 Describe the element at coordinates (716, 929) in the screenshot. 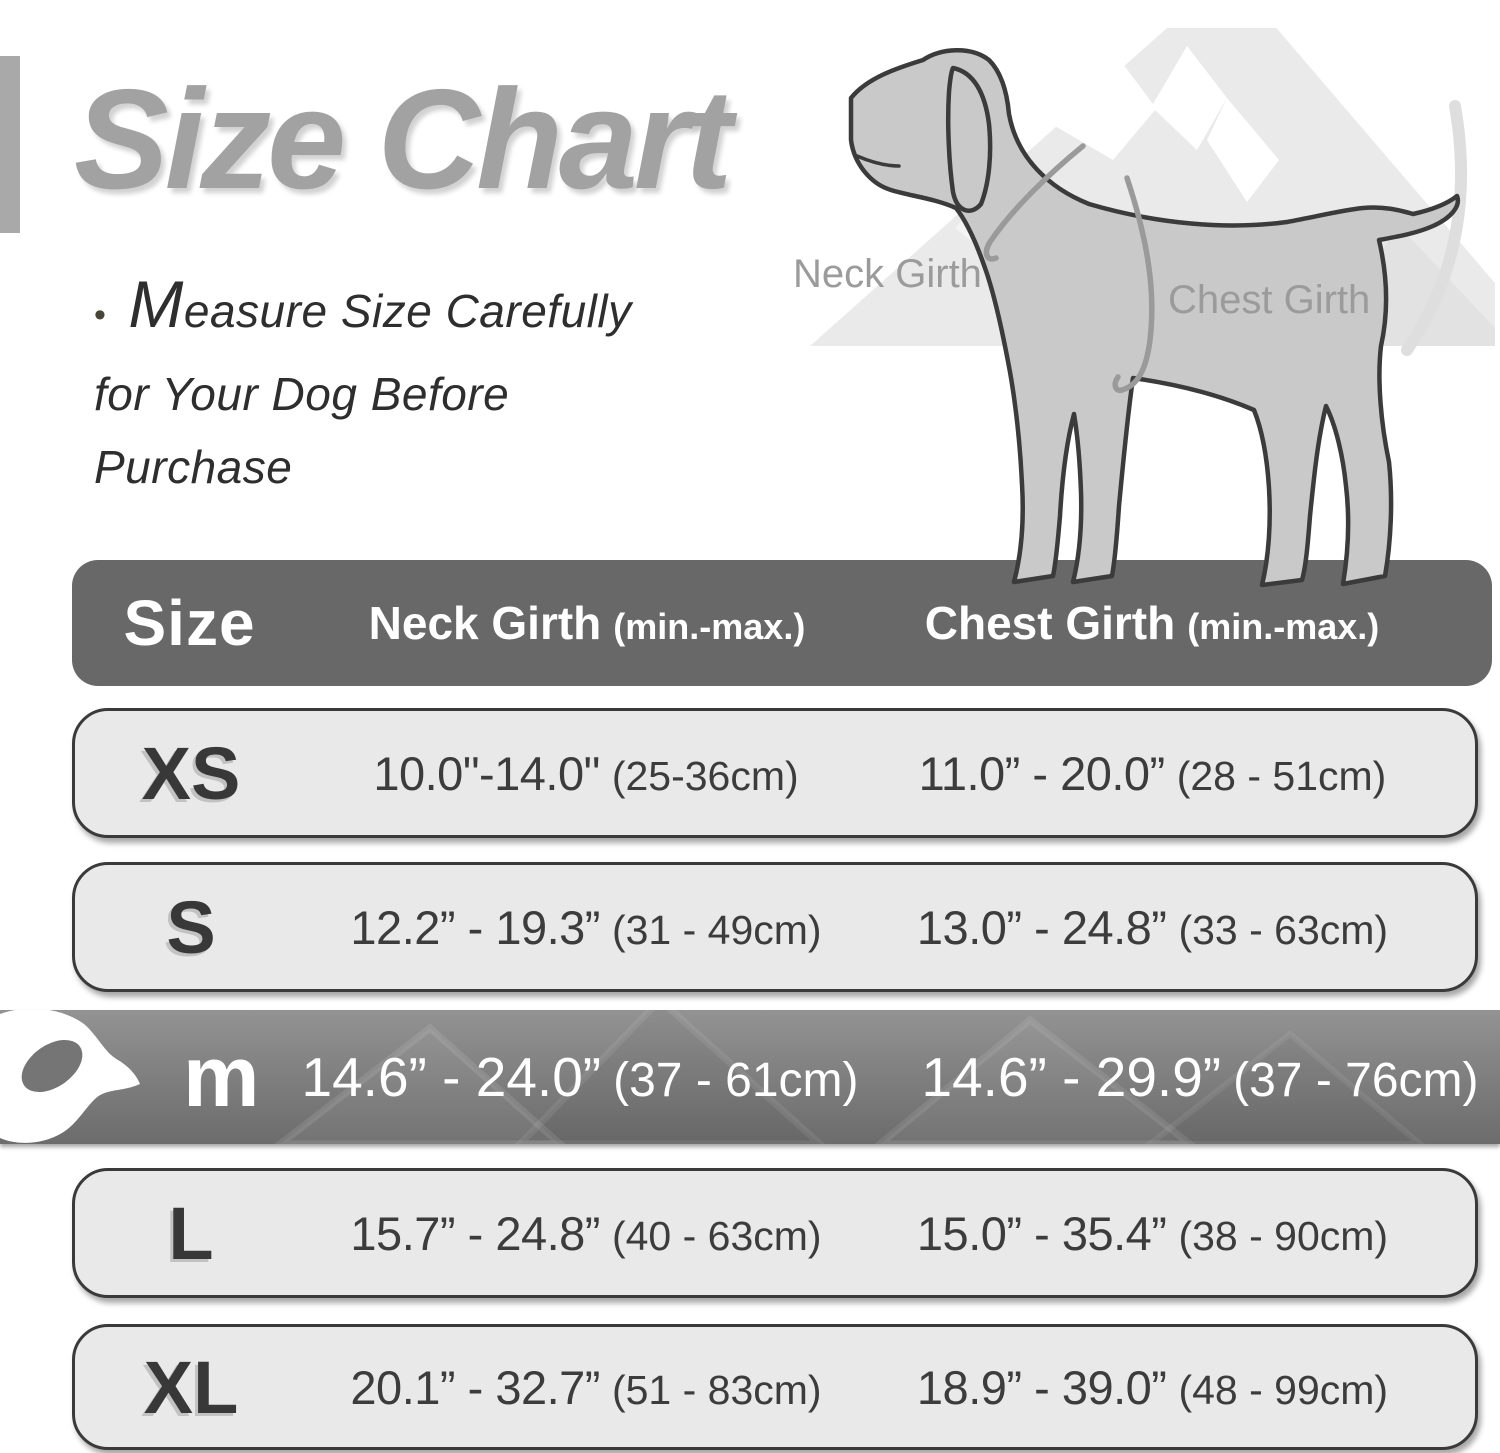

I see `neck-cm-s: (31 - 49cm)` at that location.